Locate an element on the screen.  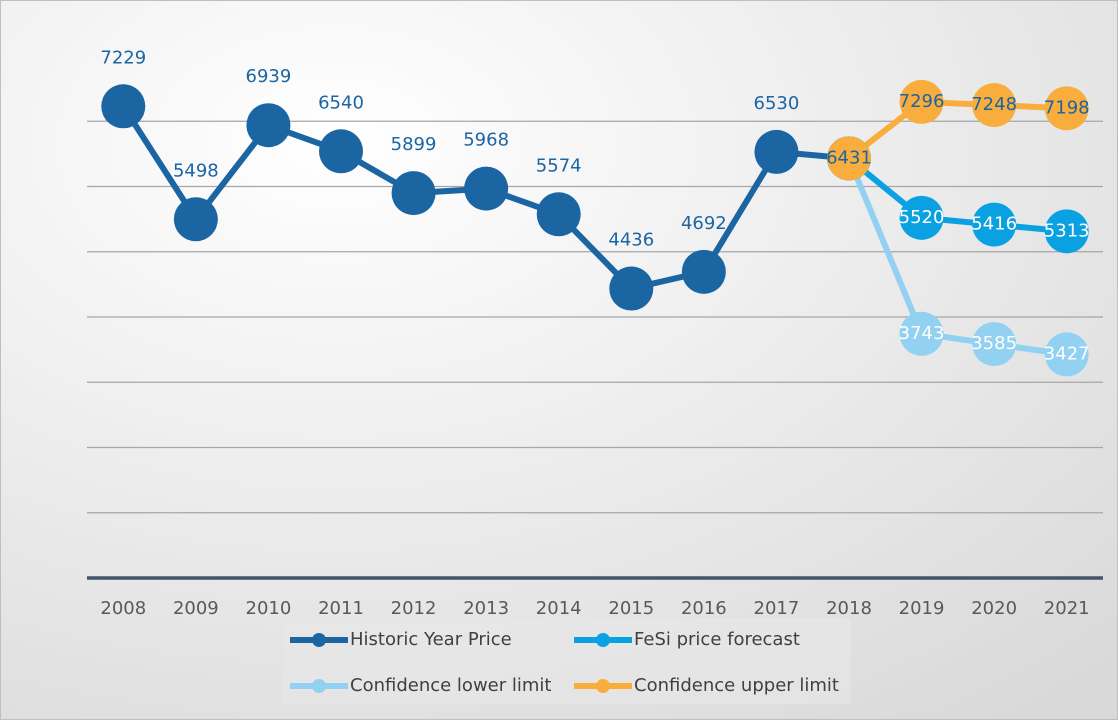
legend-box is located at coordinates (567, 661).